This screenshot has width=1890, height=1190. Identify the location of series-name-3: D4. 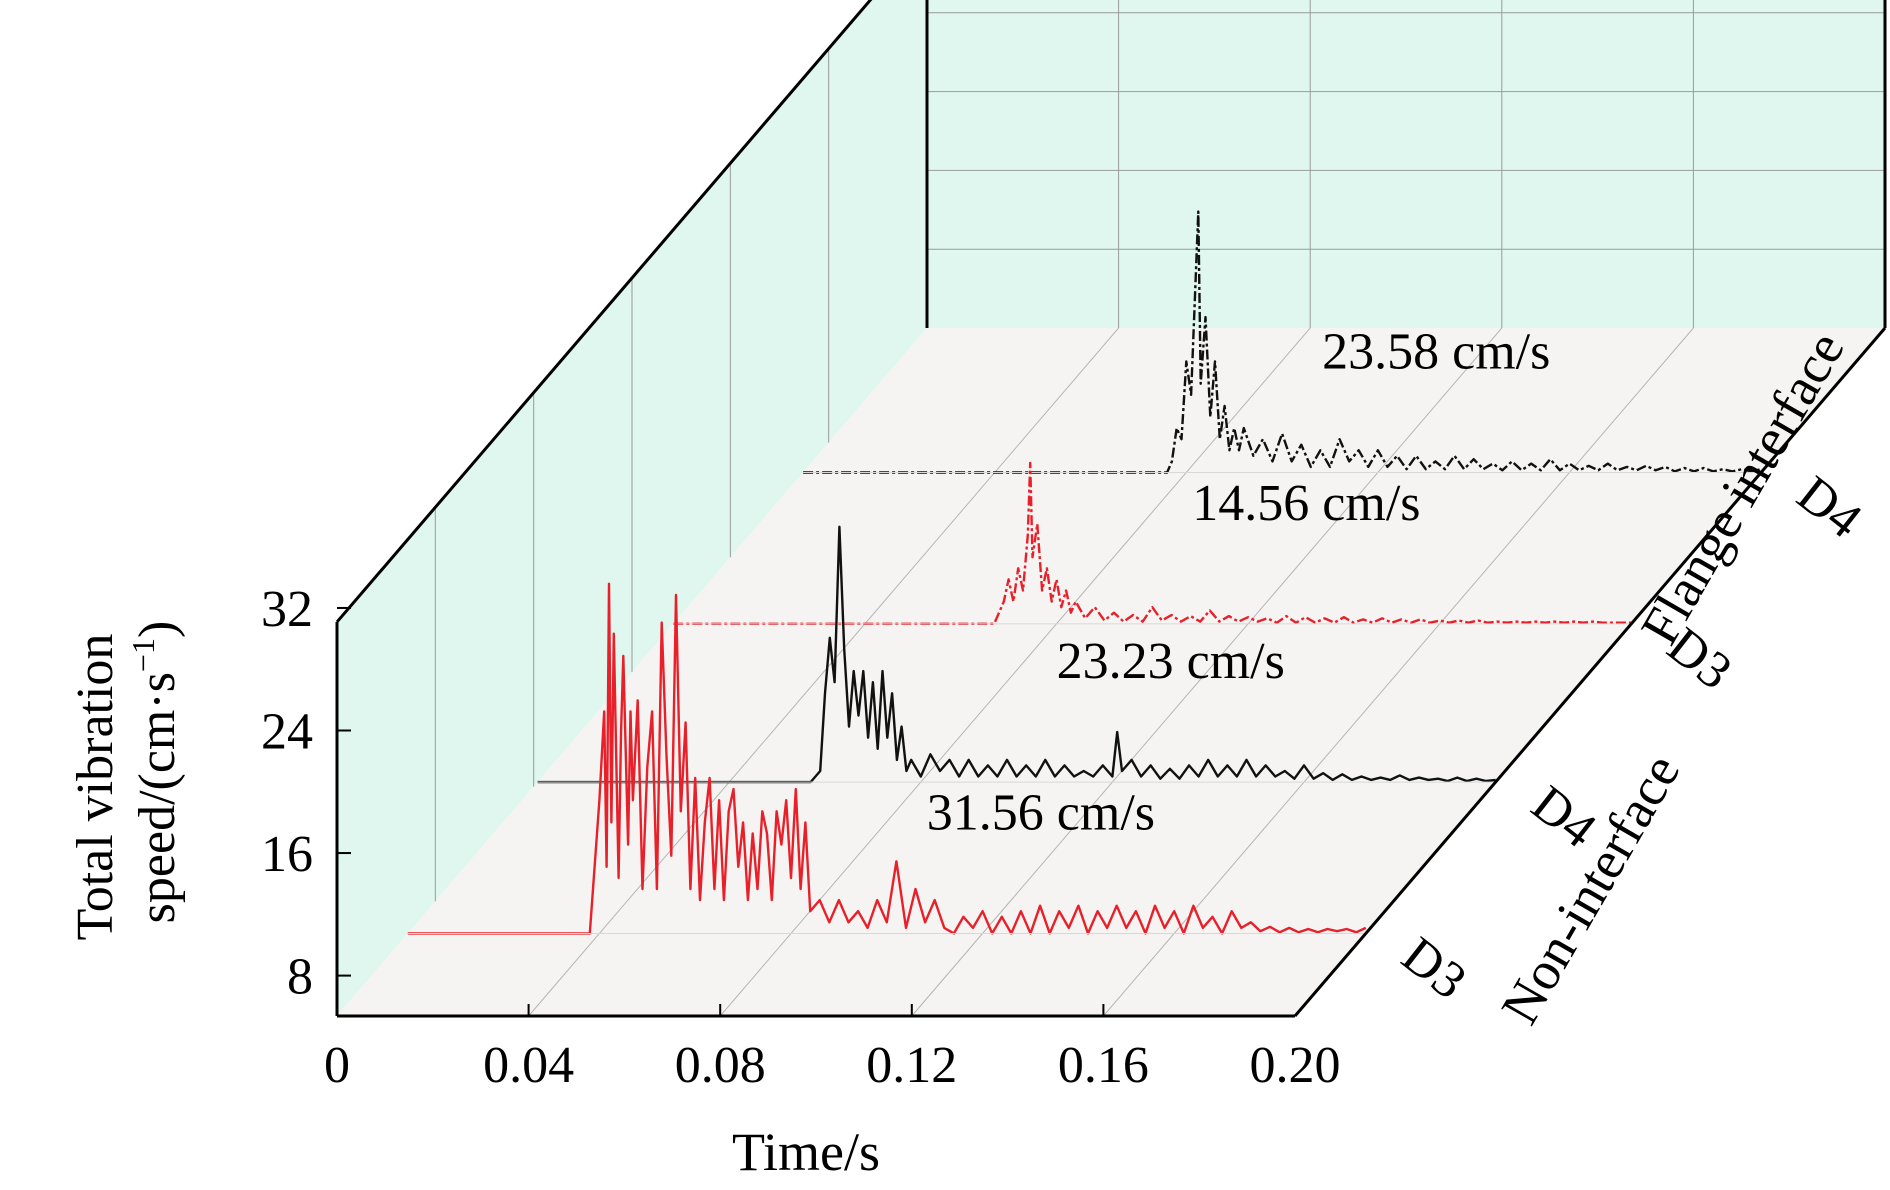
(1829, 507).